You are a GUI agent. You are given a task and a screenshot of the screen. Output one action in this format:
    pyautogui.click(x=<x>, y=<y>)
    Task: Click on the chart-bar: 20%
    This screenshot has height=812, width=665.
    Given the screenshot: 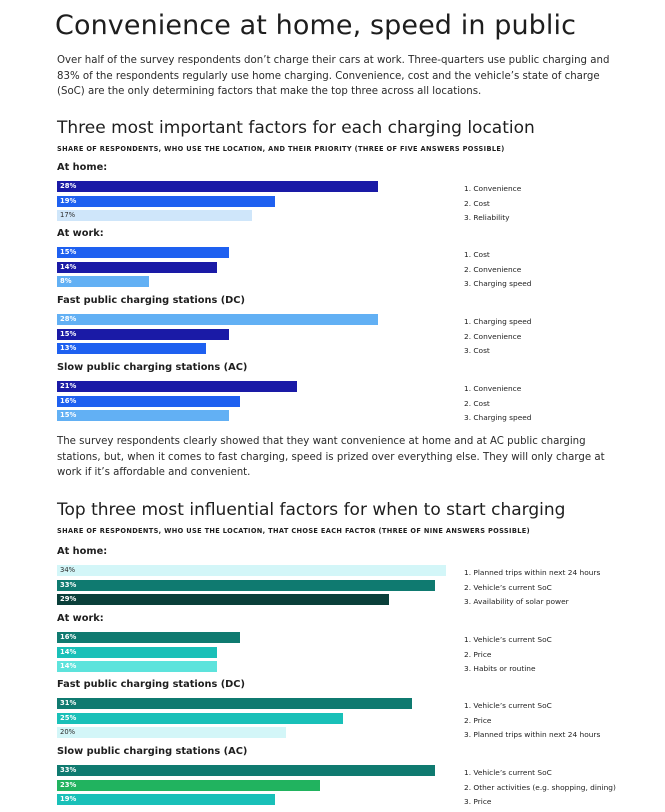 What is the action you would take?
    pyautogui.click(x=171, y=732)
    